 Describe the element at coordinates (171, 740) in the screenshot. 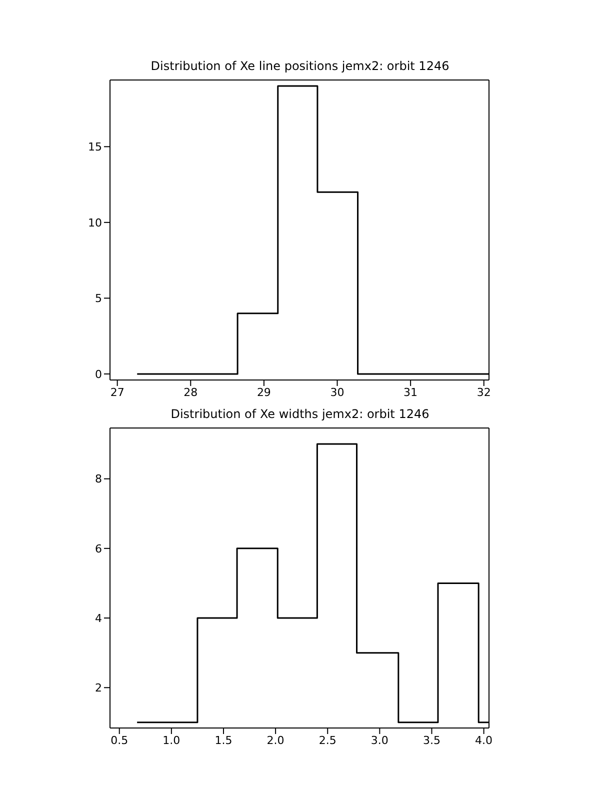

I see `x-tick-label: 1.0` at that location.